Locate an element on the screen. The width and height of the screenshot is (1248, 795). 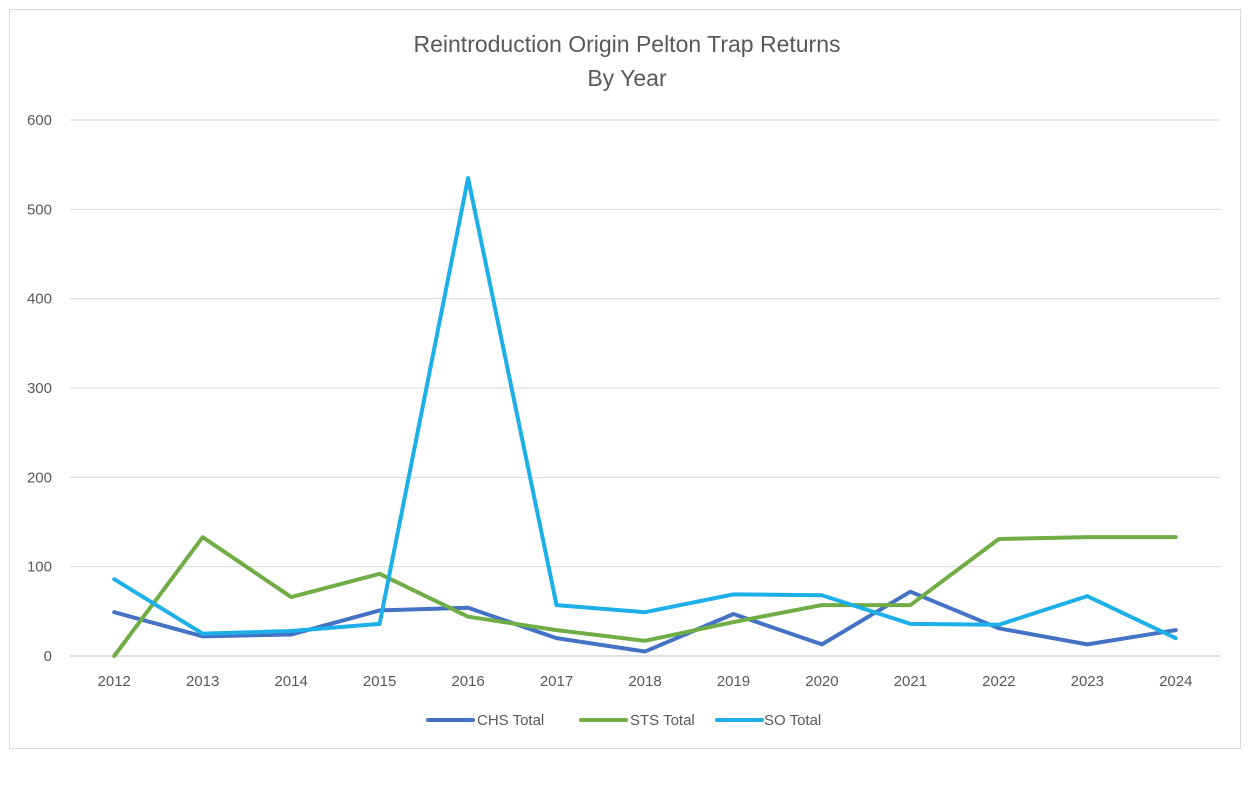
y-tick-label: 500 is located at coordinates (39, 209).